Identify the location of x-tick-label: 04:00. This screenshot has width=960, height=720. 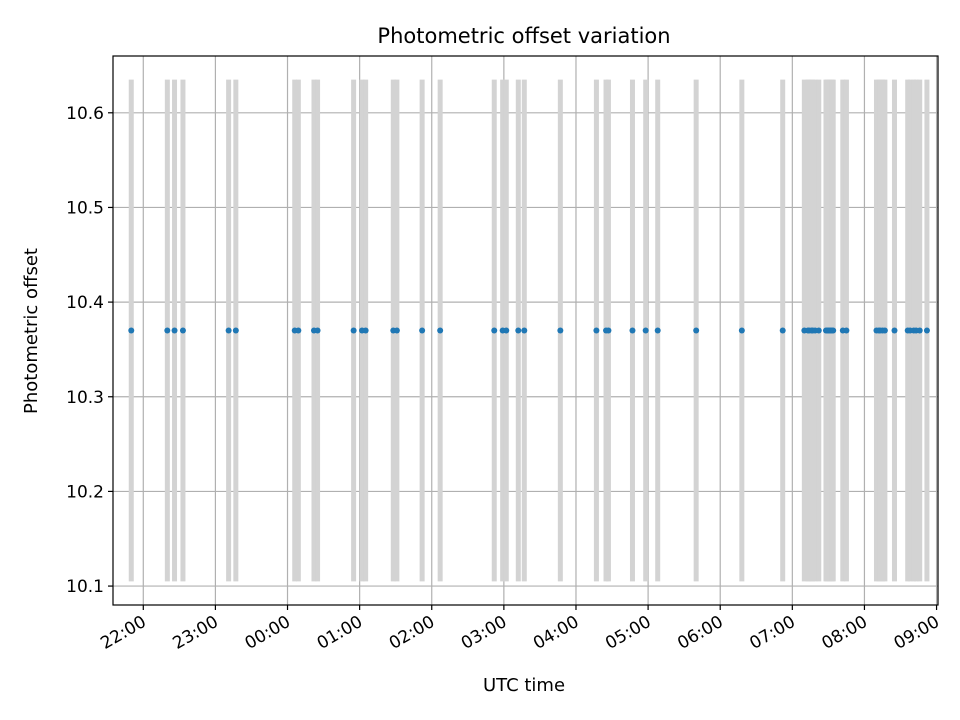
(556, 633).